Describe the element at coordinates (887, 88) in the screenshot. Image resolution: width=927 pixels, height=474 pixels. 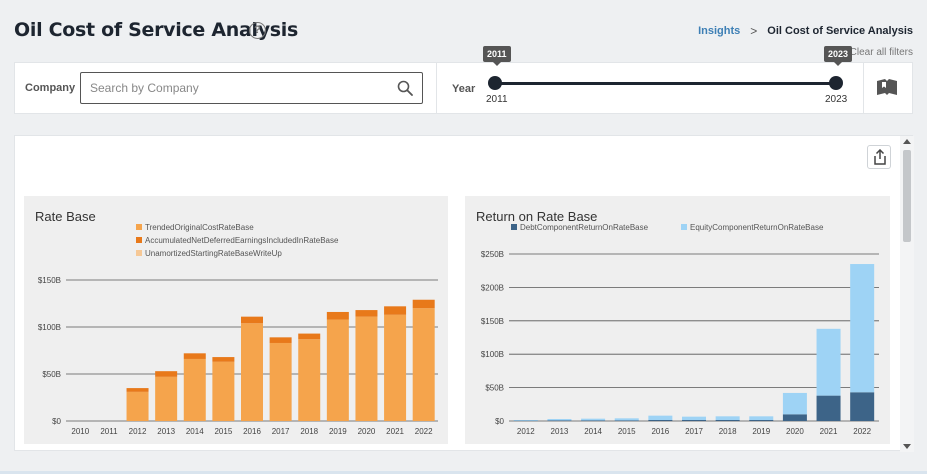
I see `book-open-icon` at that location.